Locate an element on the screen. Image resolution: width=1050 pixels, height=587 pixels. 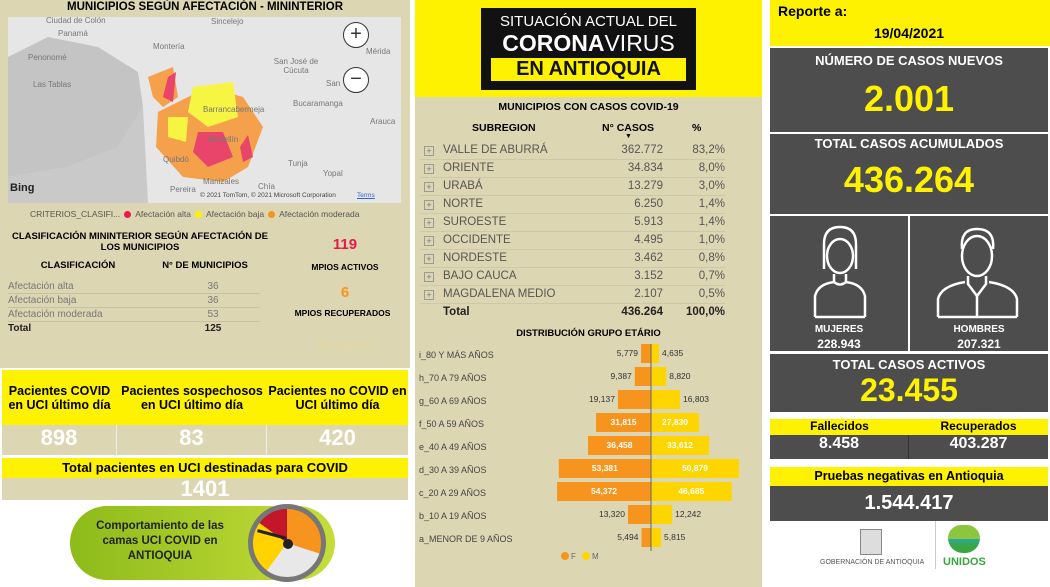
recovered-value: 403.287 is located at coordinates (978, 447).